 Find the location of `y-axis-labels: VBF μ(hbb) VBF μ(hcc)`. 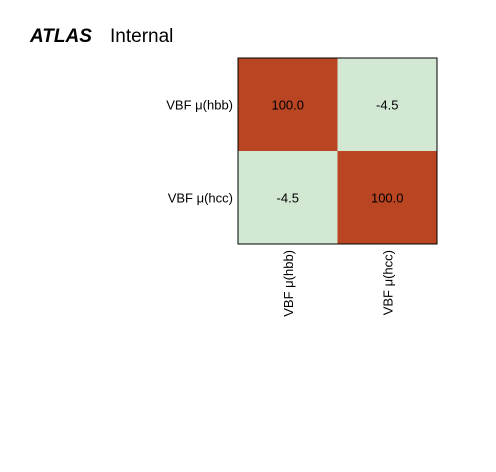

y-axis-labels: VBF μ(hbb) VBF μ(hcc) is located at coordinates (199, 152).